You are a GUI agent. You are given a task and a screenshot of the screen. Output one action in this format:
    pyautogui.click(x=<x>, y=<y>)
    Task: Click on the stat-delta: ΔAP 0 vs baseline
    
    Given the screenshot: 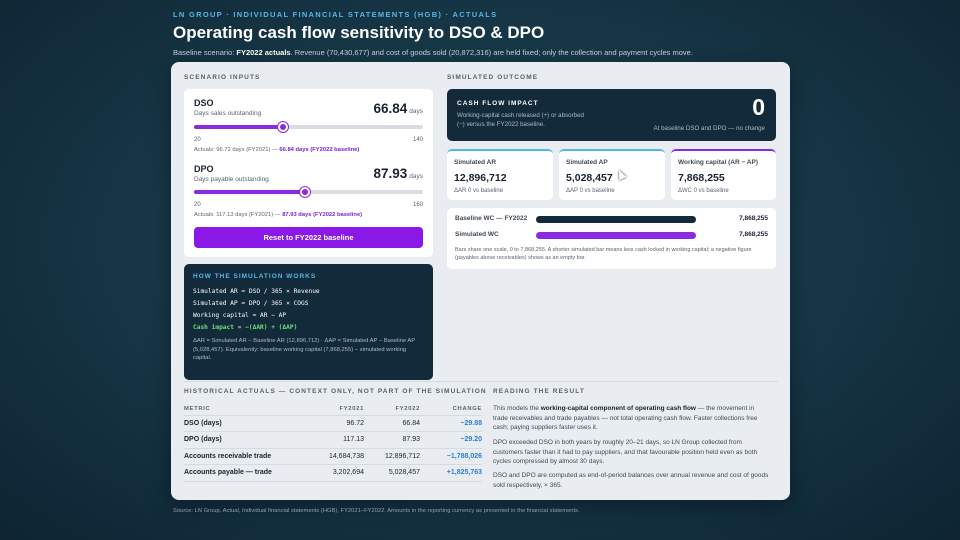 What is the action you would take?
    pyautogui.click(x=590, y=191)
    